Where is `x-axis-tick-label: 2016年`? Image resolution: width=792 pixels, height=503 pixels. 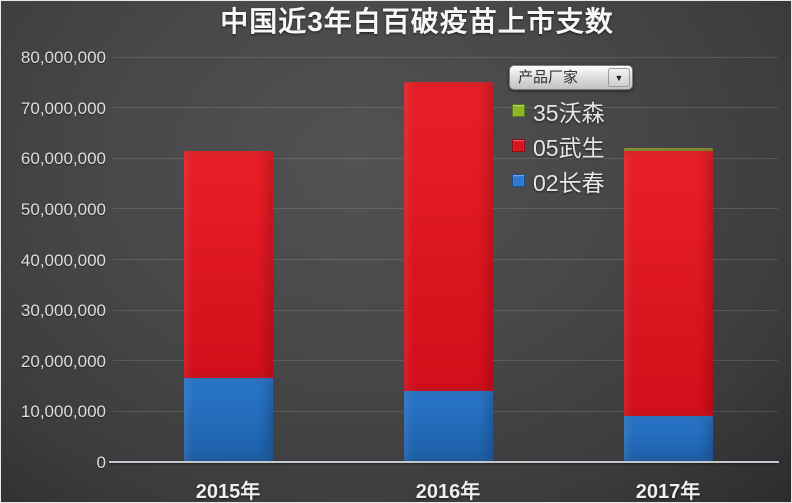 x-axis-tick-label: 2016年 is located at coordinates (448, 492).